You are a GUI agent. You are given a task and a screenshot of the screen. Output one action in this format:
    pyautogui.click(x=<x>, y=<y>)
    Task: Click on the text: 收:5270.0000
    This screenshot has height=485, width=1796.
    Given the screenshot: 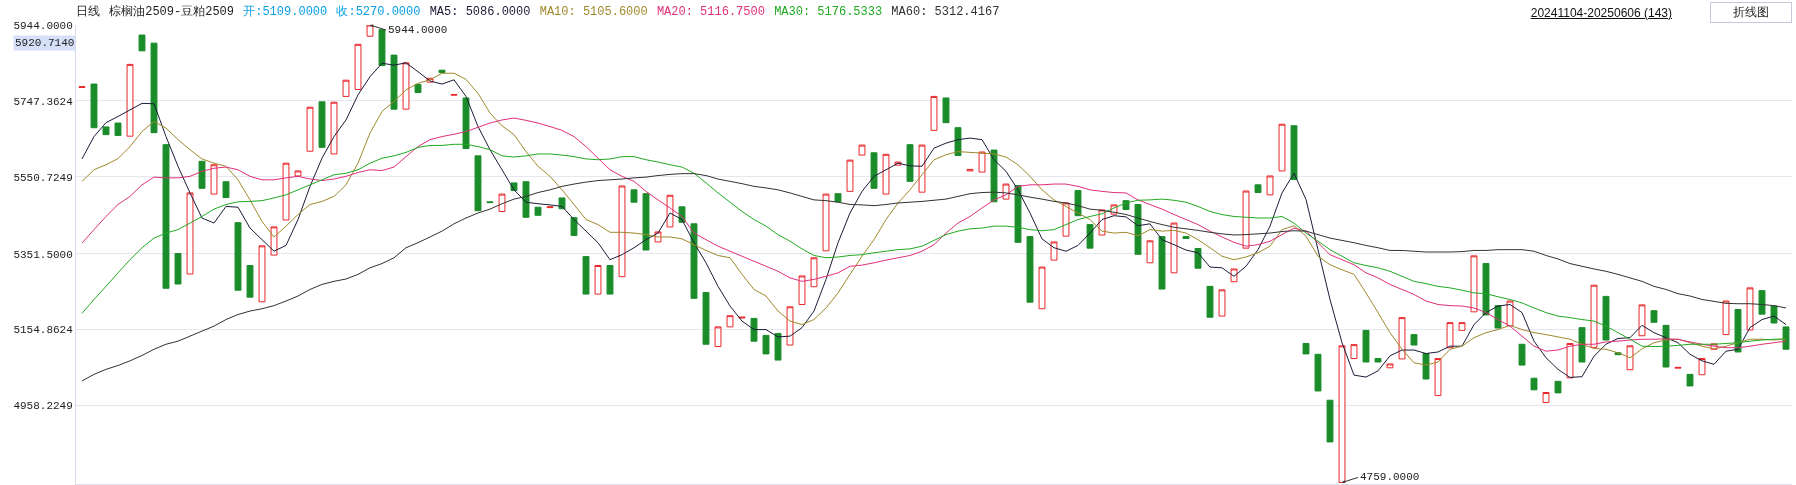 What is the action you would take?
    pyautogui.click(x=379, y=12)
    